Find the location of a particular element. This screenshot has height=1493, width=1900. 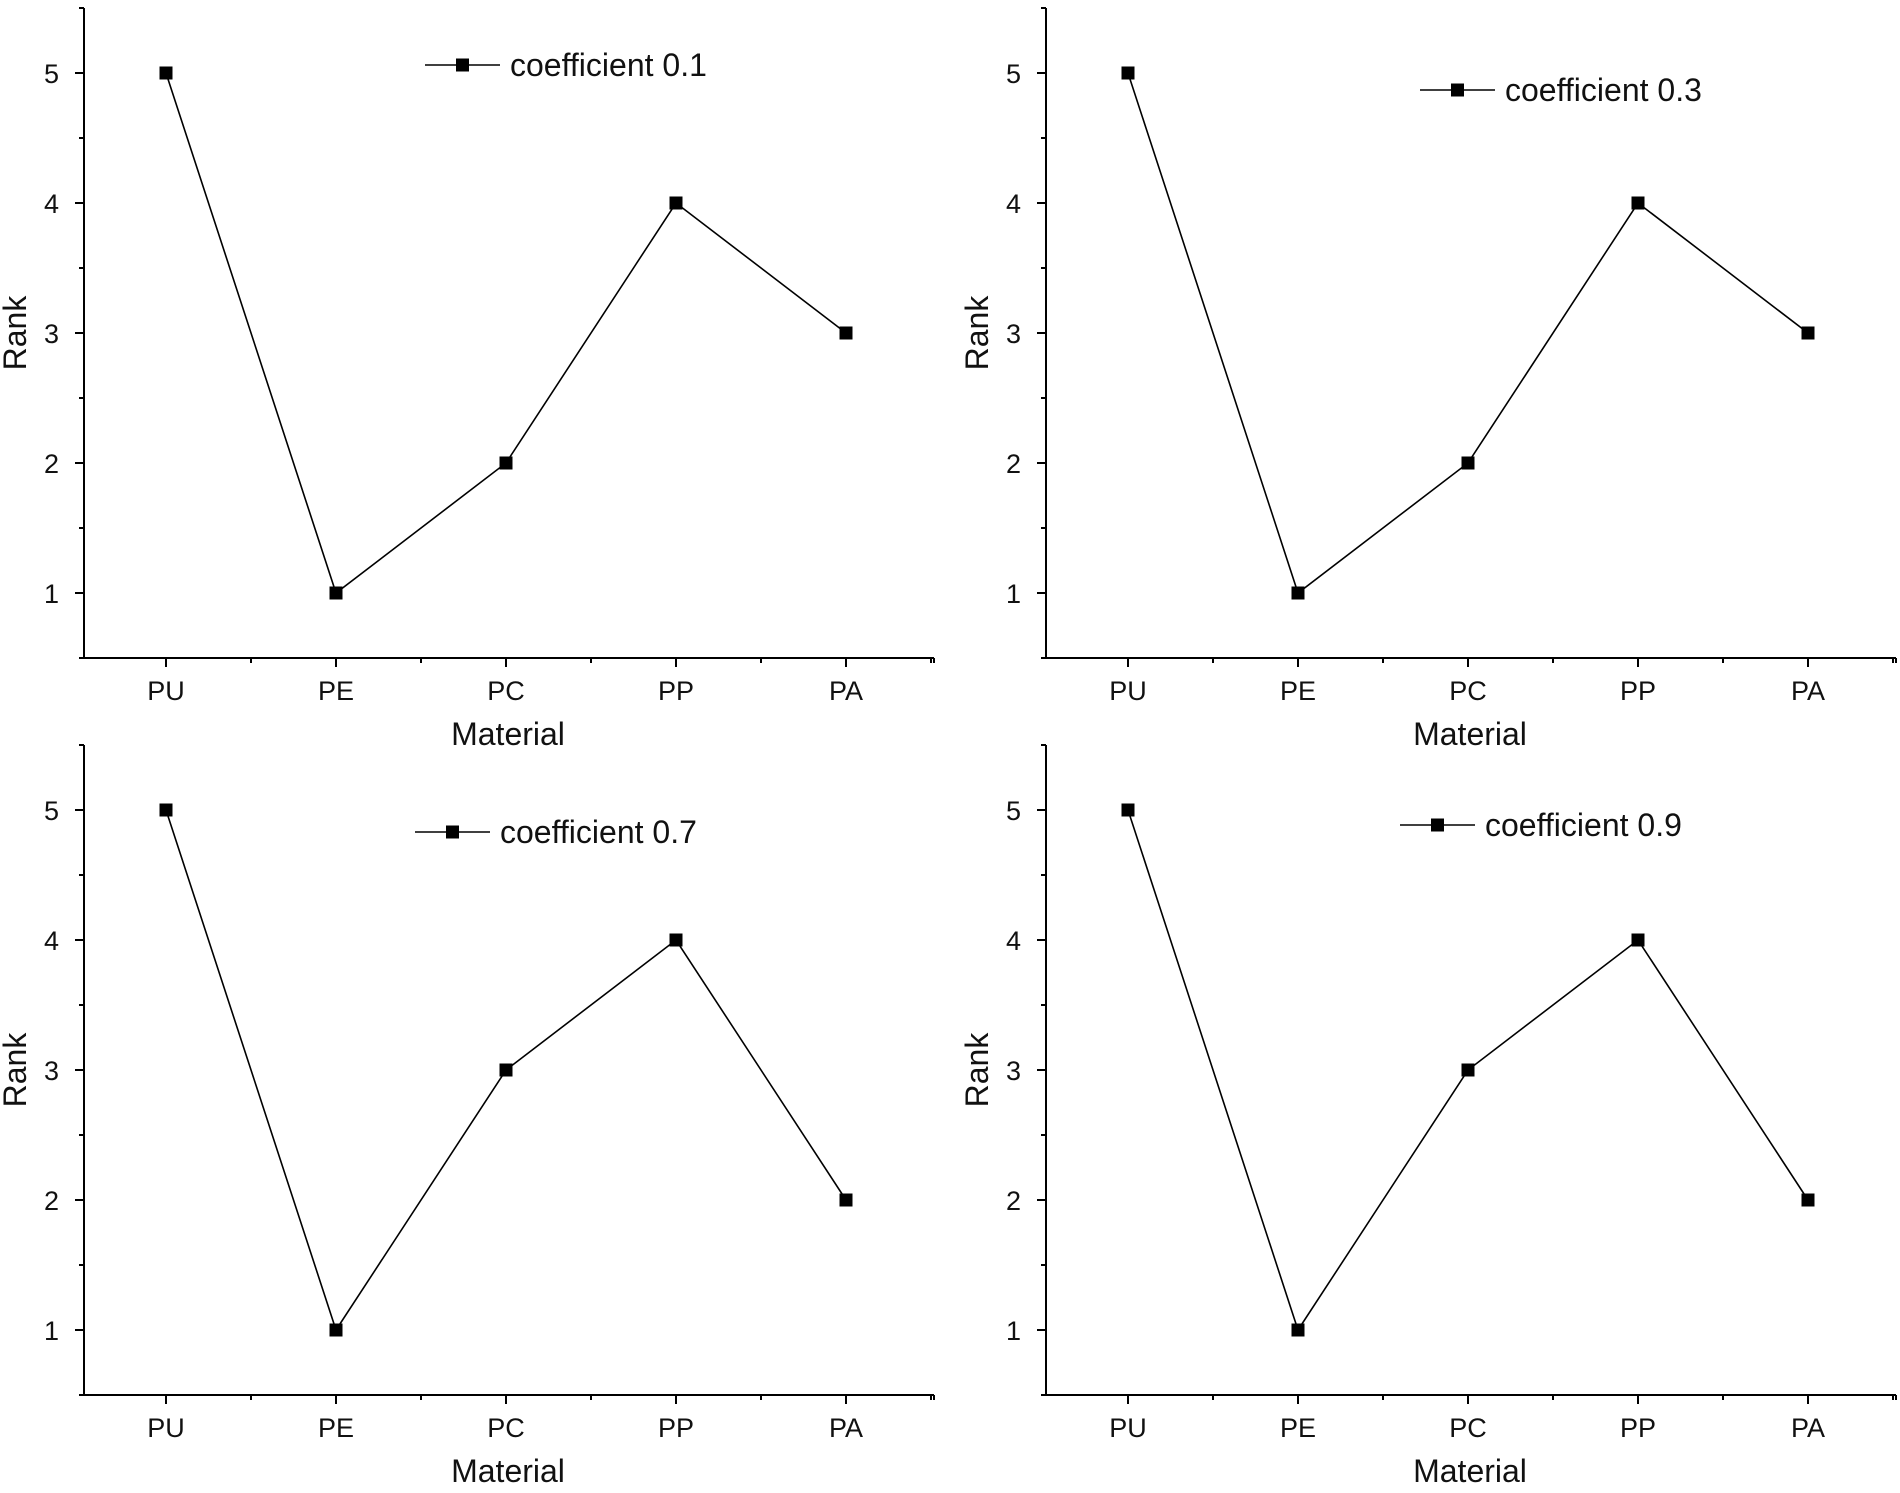

legend-label: coefficient 0.3 is located at coordinates (1603, 90).